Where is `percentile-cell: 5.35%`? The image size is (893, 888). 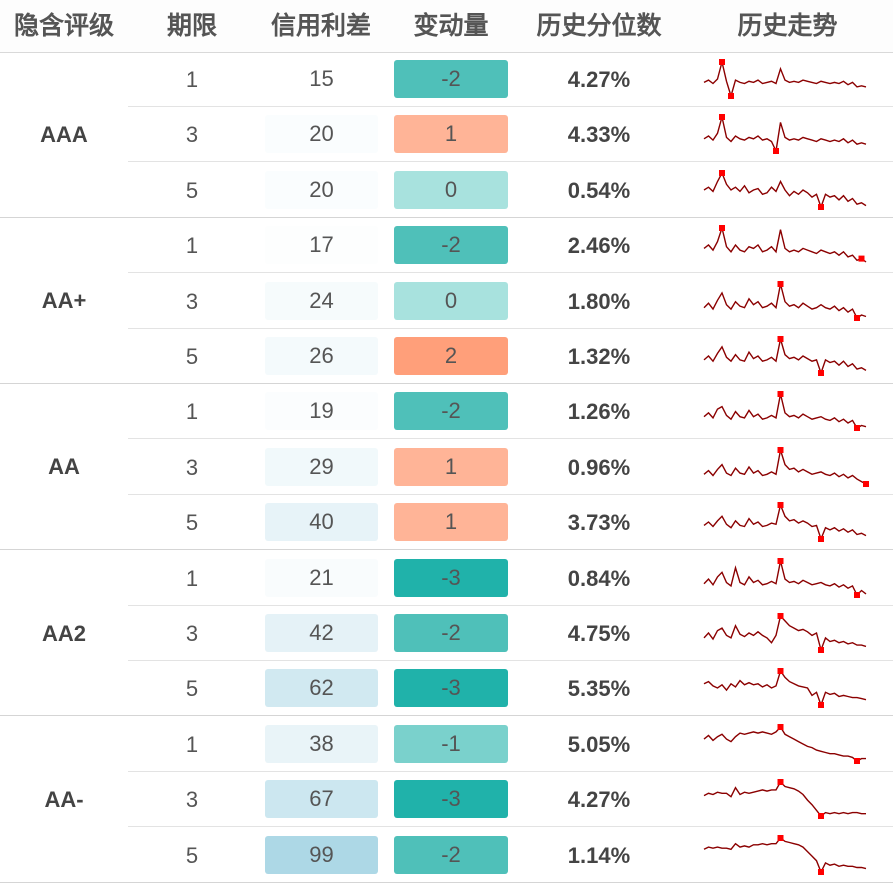 percentile-cell: 5.35% is located at coordinates (599, 689).